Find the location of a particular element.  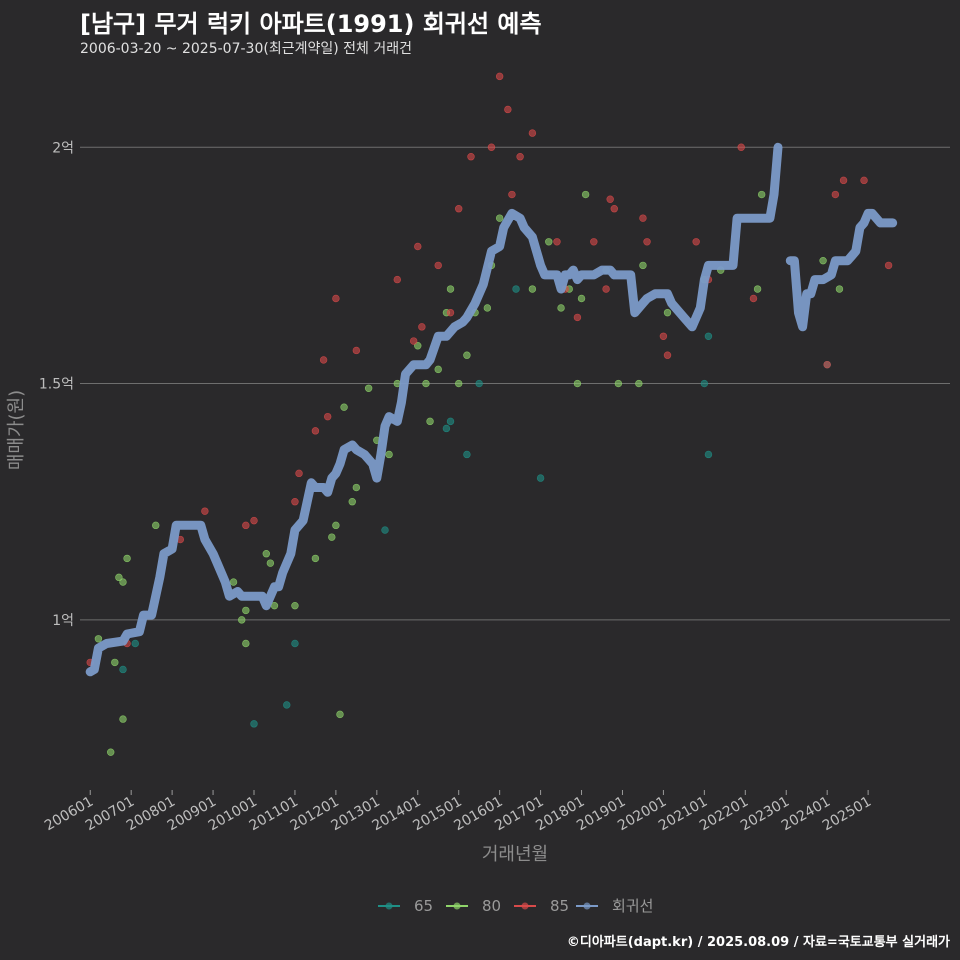

legend-label: 65 is located at coordinates (423, 906).